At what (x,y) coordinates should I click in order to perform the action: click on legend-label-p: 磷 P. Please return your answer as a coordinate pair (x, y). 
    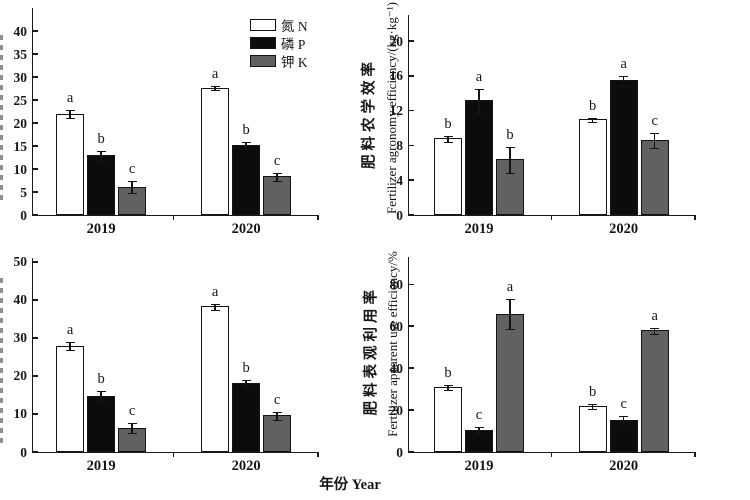
    Looking at the image, I should click on (293, 44).